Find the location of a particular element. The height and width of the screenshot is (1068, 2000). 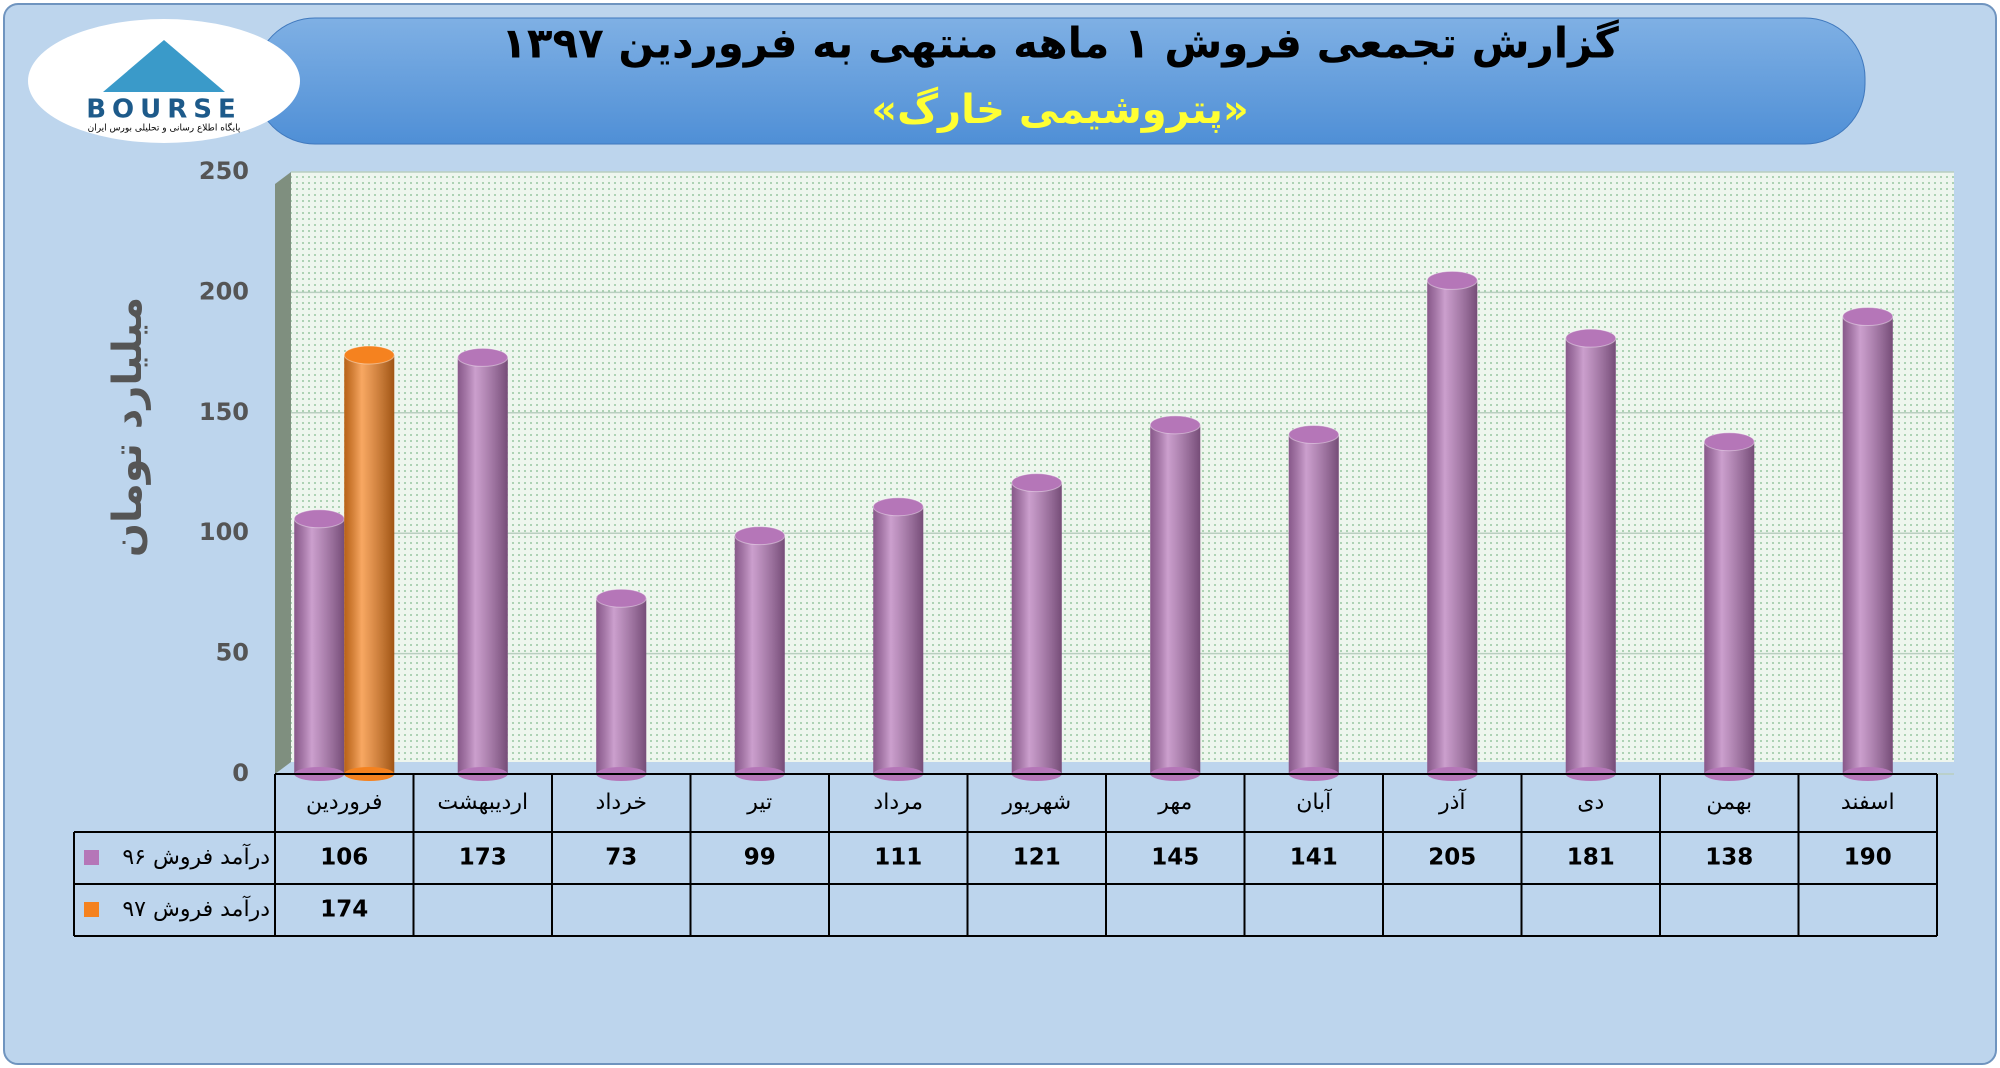

x-tick-label: خرداد is located at coordinates (621, 802).